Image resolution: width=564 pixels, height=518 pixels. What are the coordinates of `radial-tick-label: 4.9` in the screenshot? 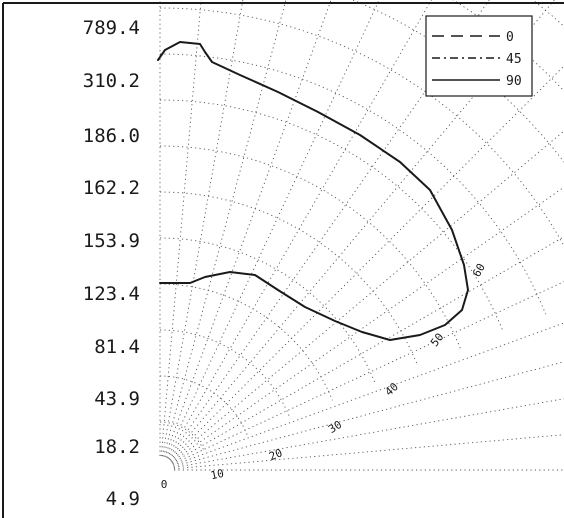 It's located at (123, 499).